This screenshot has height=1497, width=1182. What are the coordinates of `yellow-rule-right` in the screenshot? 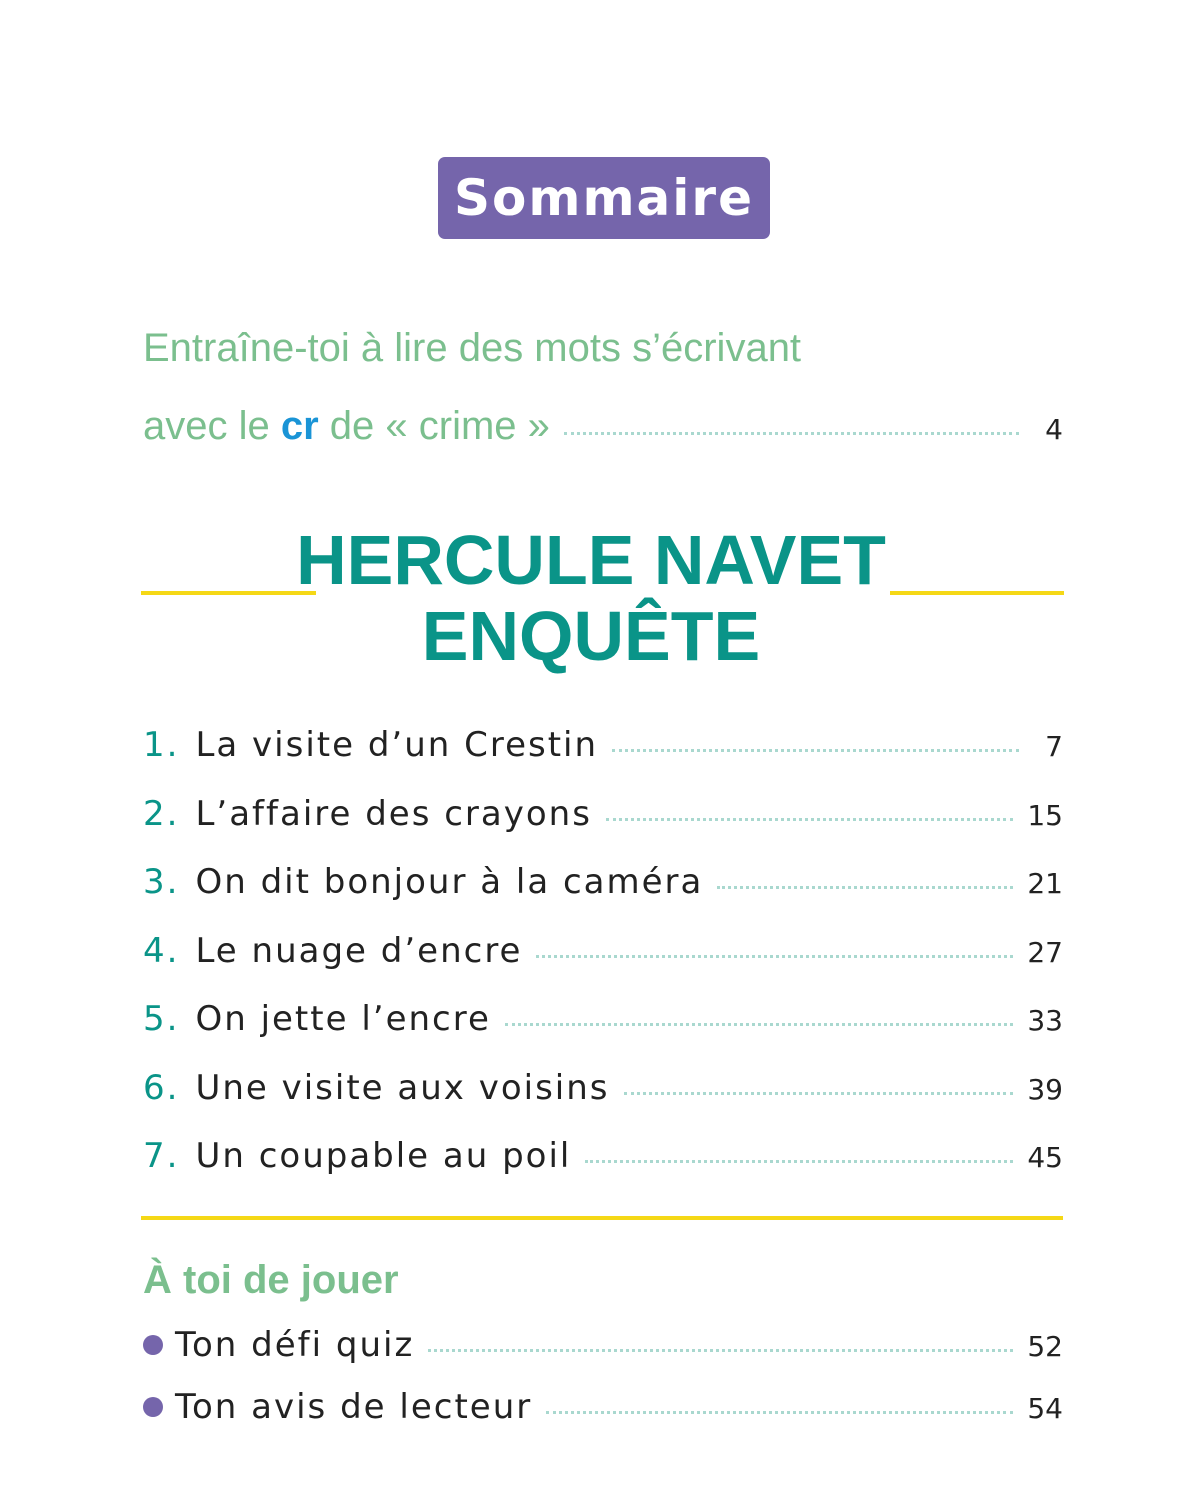 It's located at (977, 593).